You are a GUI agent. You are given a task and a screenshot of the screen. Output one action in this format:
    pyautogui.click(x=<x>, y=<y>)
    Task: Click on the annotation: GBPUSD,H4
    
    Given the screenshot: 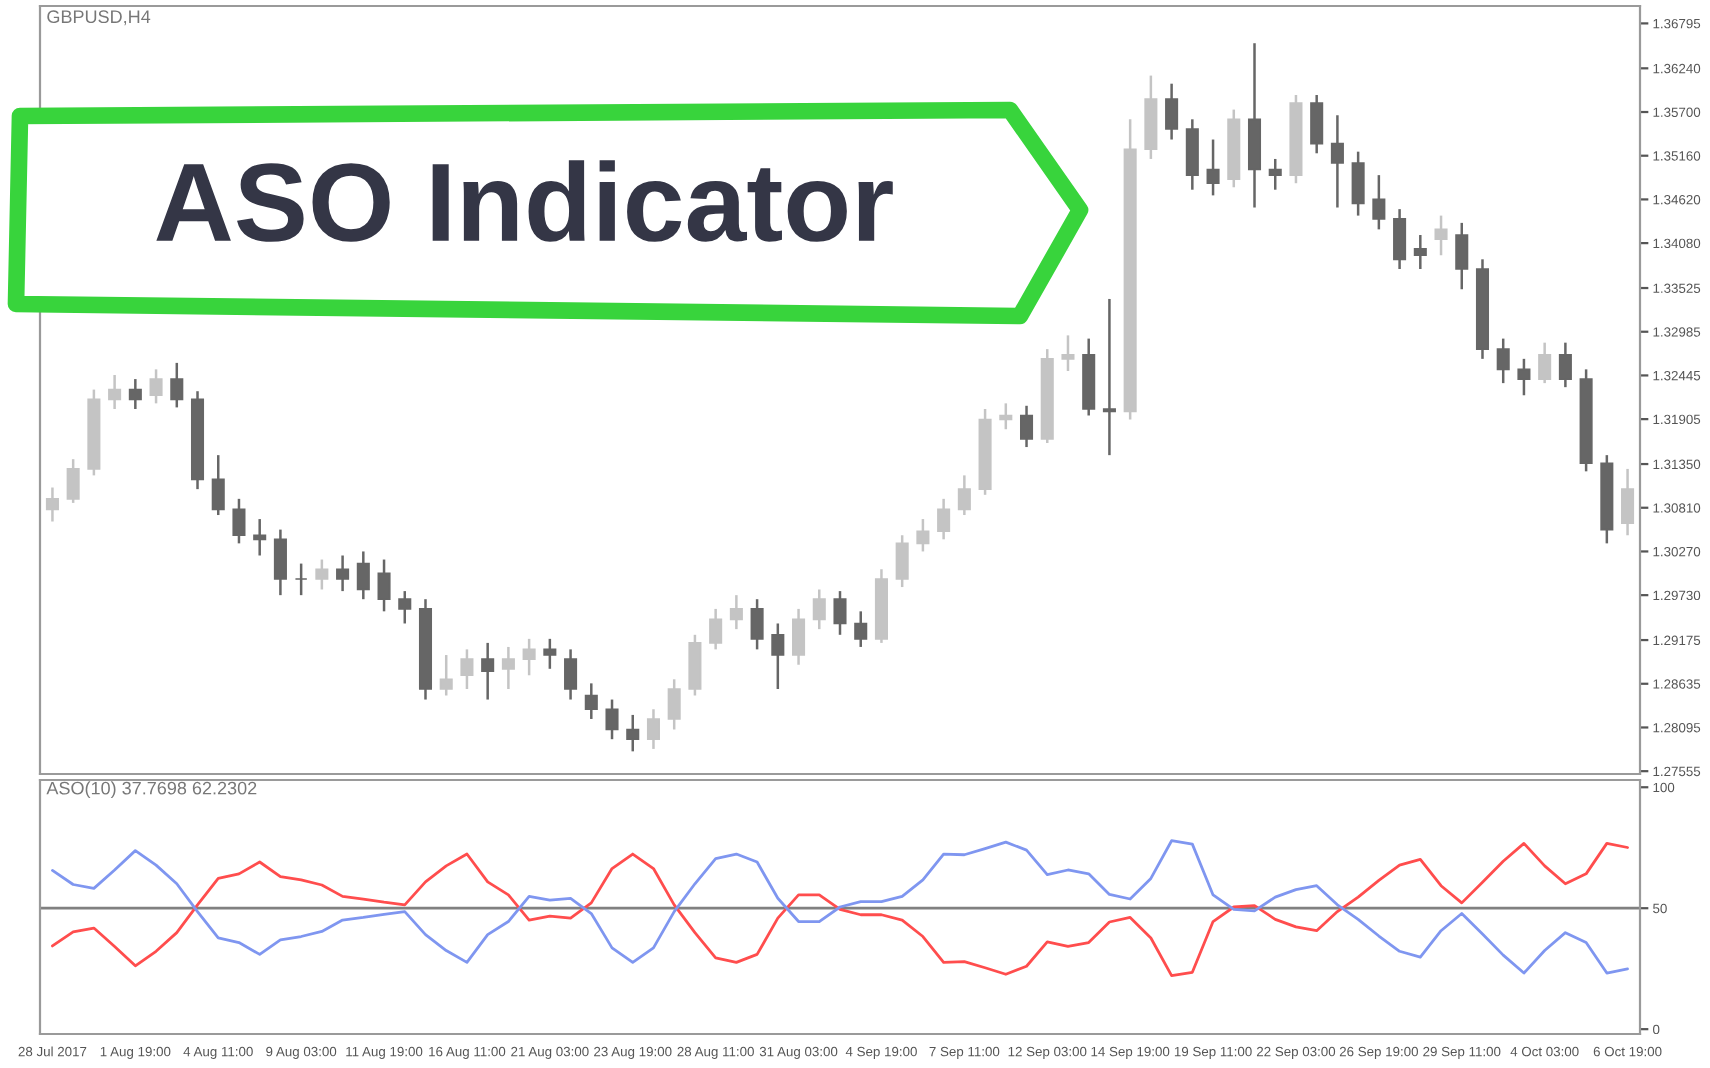 What is the action you would take?
    pyautogui.click(x=99, y=18)
    